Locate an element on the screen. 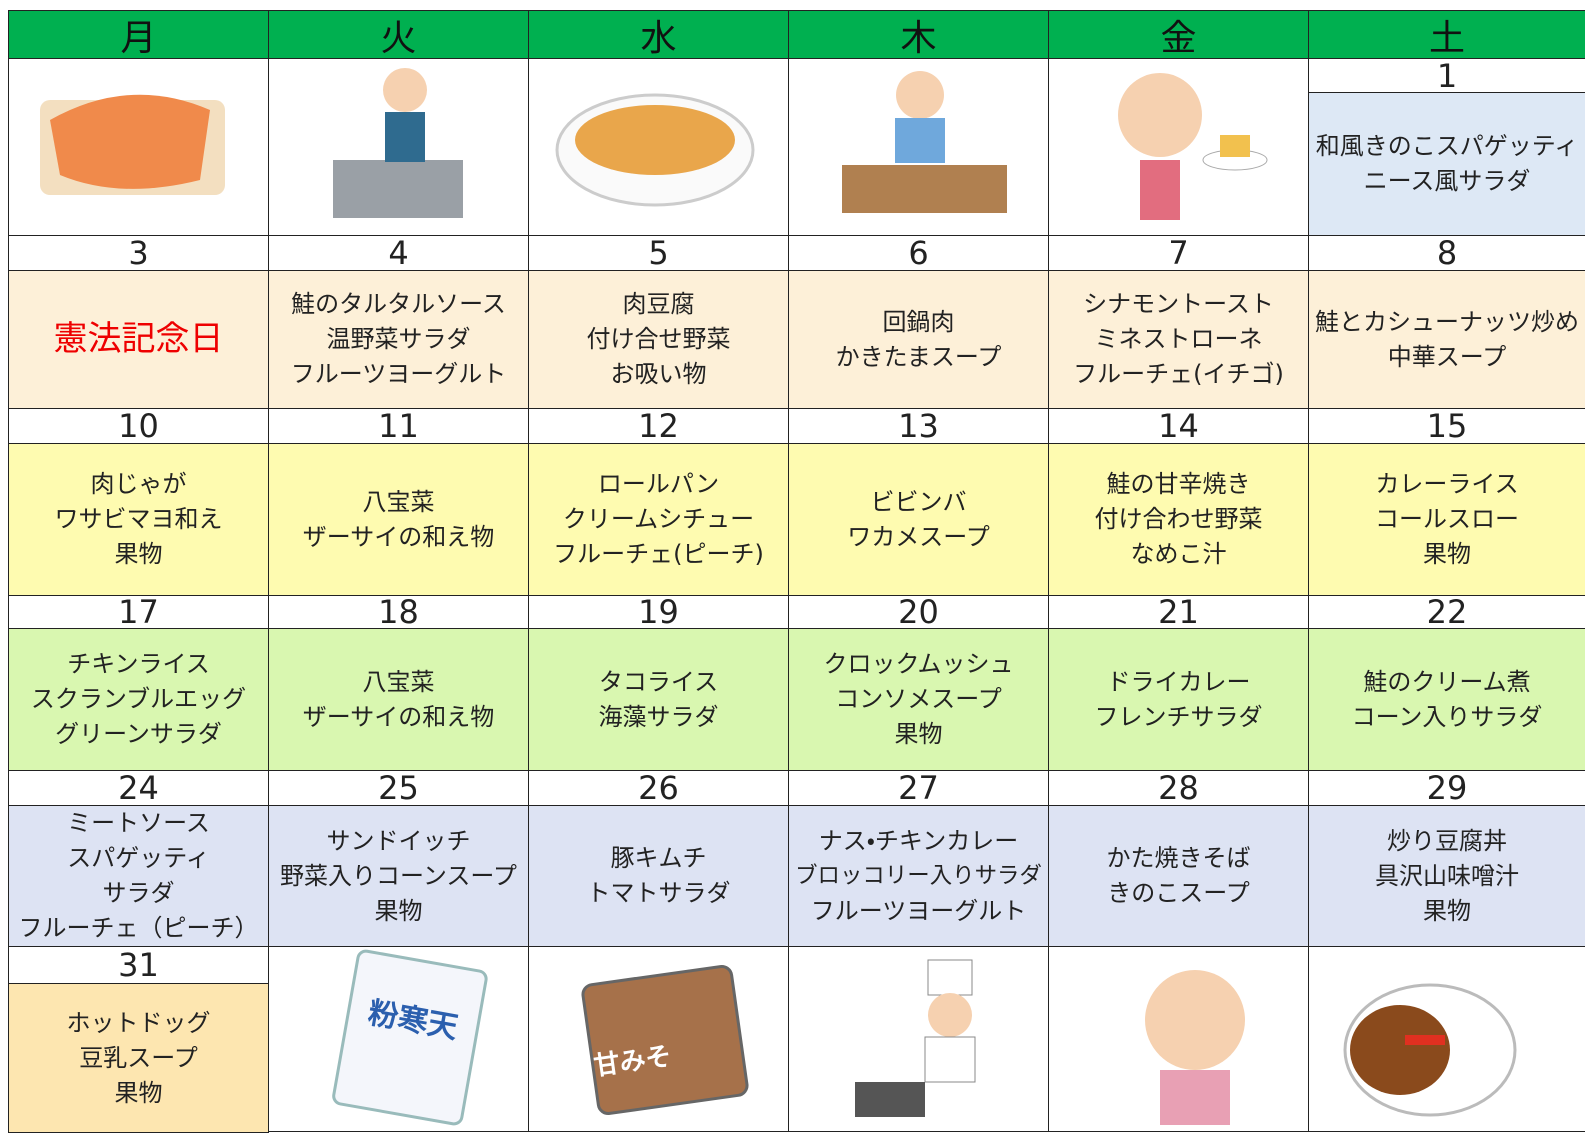 The image size is (1585, 1133). date-cell: 20 is located at coordinates (918, 612).